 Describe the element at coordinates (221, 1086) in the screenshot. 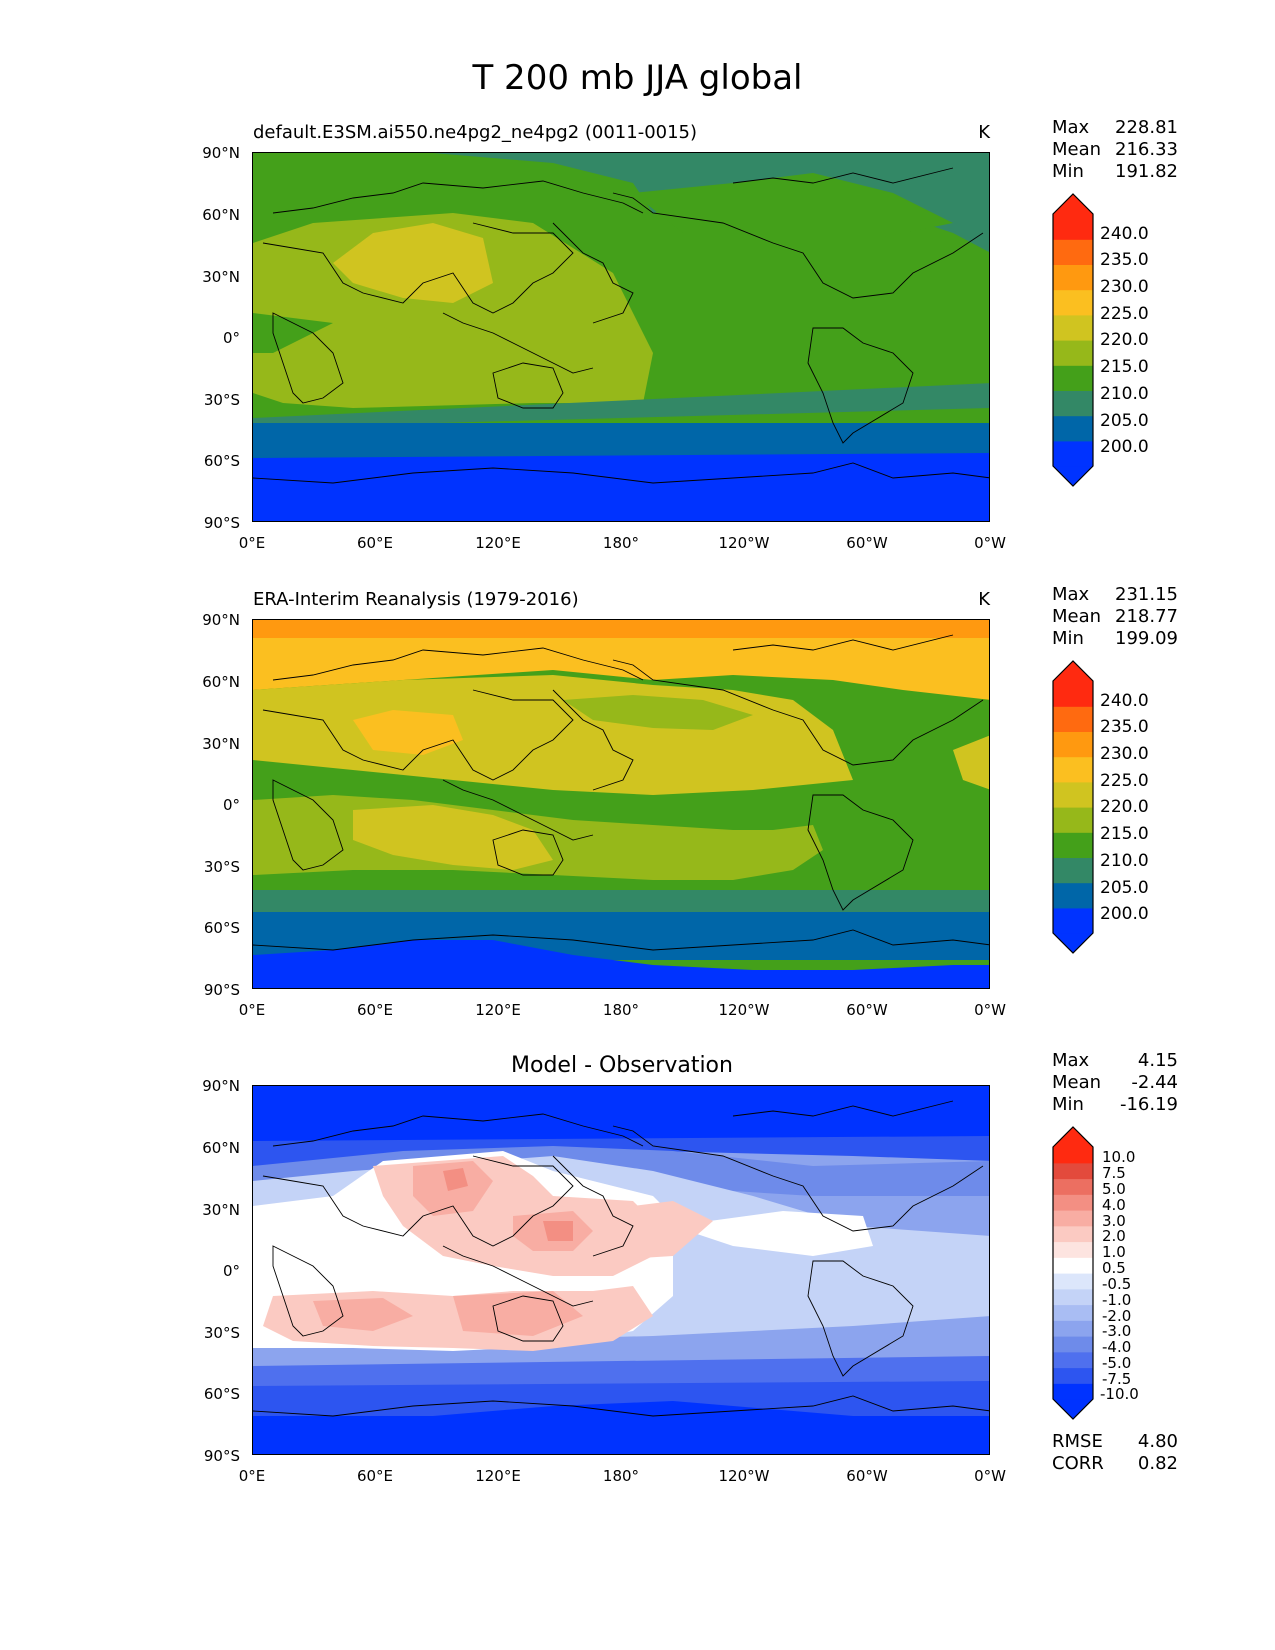

I see `panel3-lat-label: 90°N` at that location.